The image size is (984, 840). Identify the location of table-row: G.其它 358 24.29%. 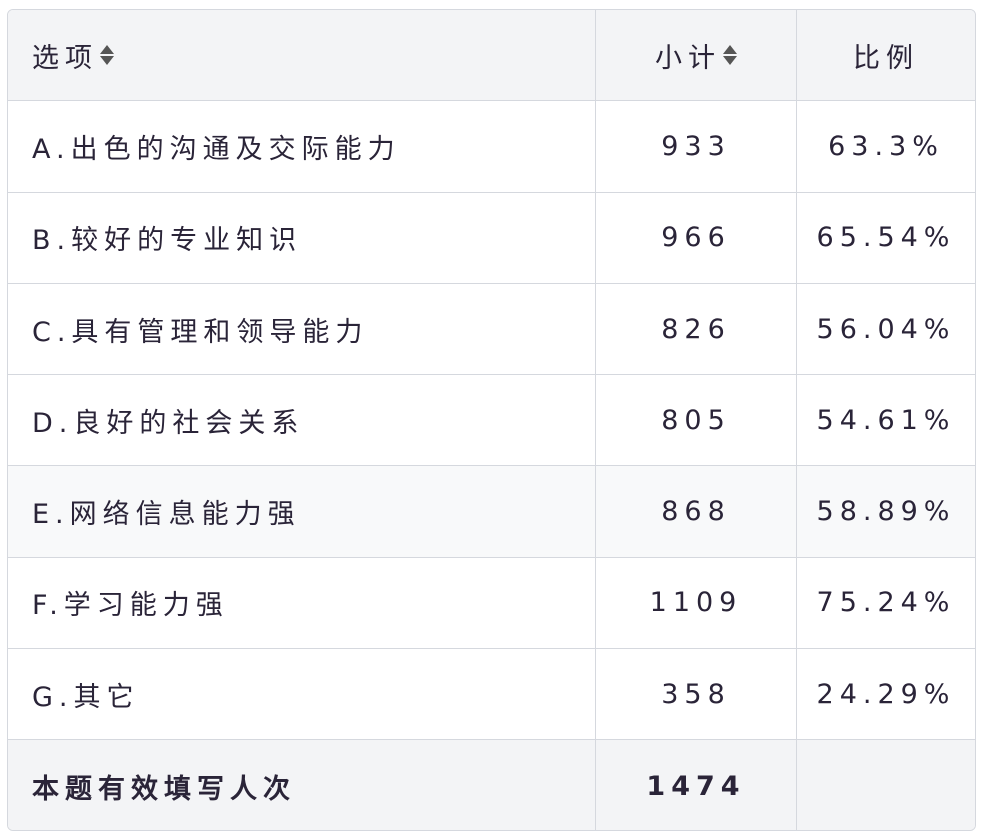
(491, 695).